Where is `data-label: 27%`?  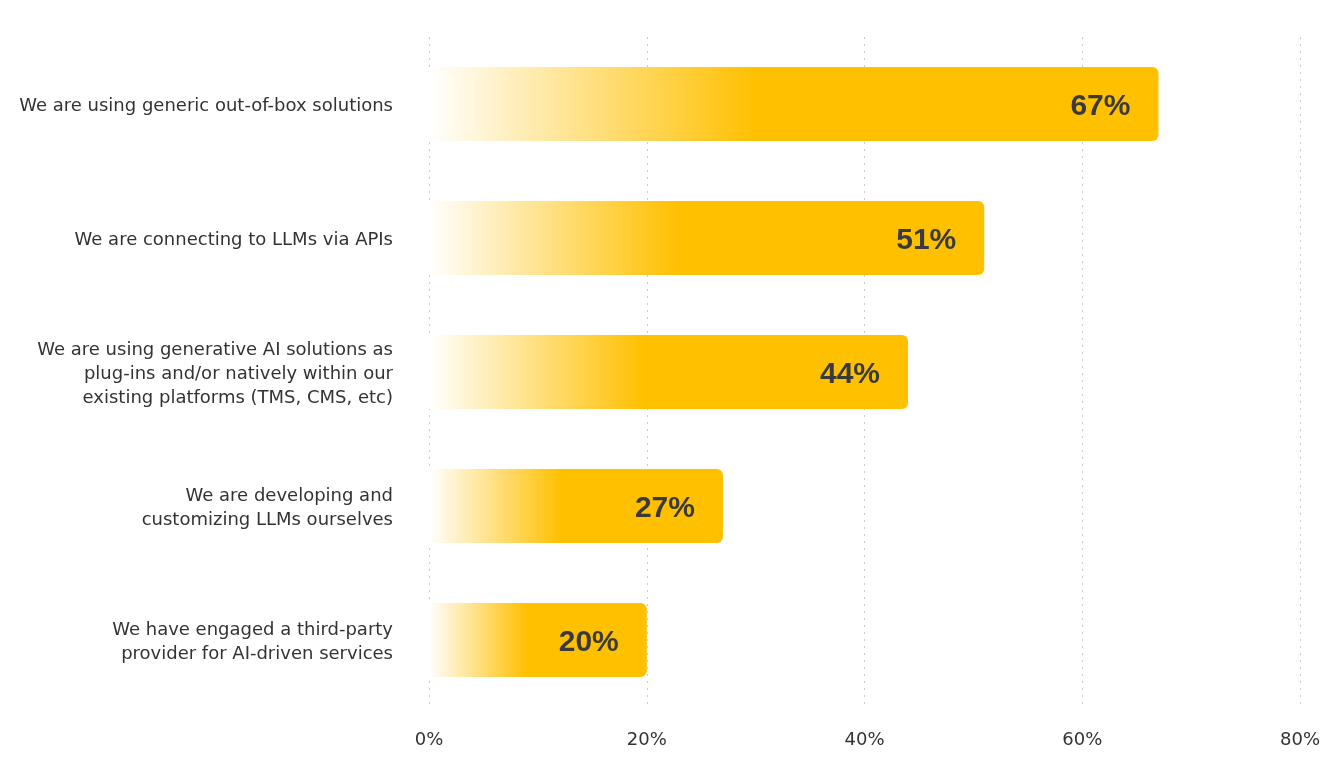
data-label: 27% is located at coordinates (664, 506).